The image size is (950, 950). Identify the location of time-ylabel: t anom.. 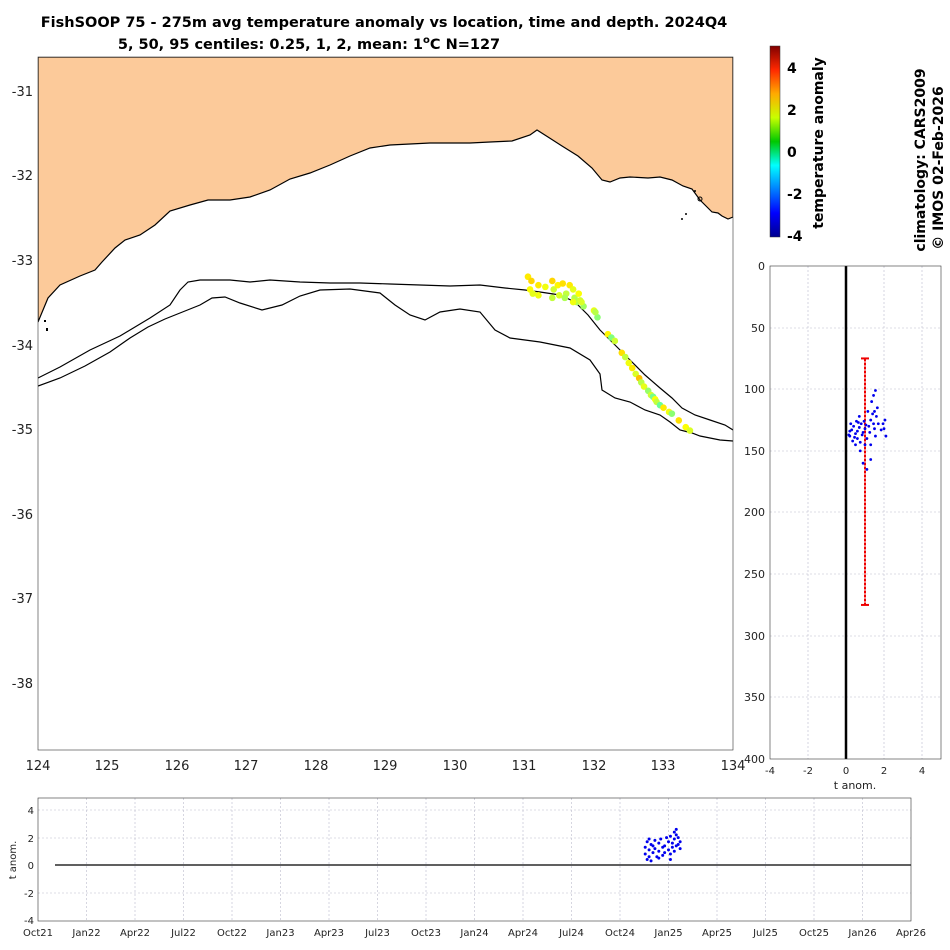
(13, 860).